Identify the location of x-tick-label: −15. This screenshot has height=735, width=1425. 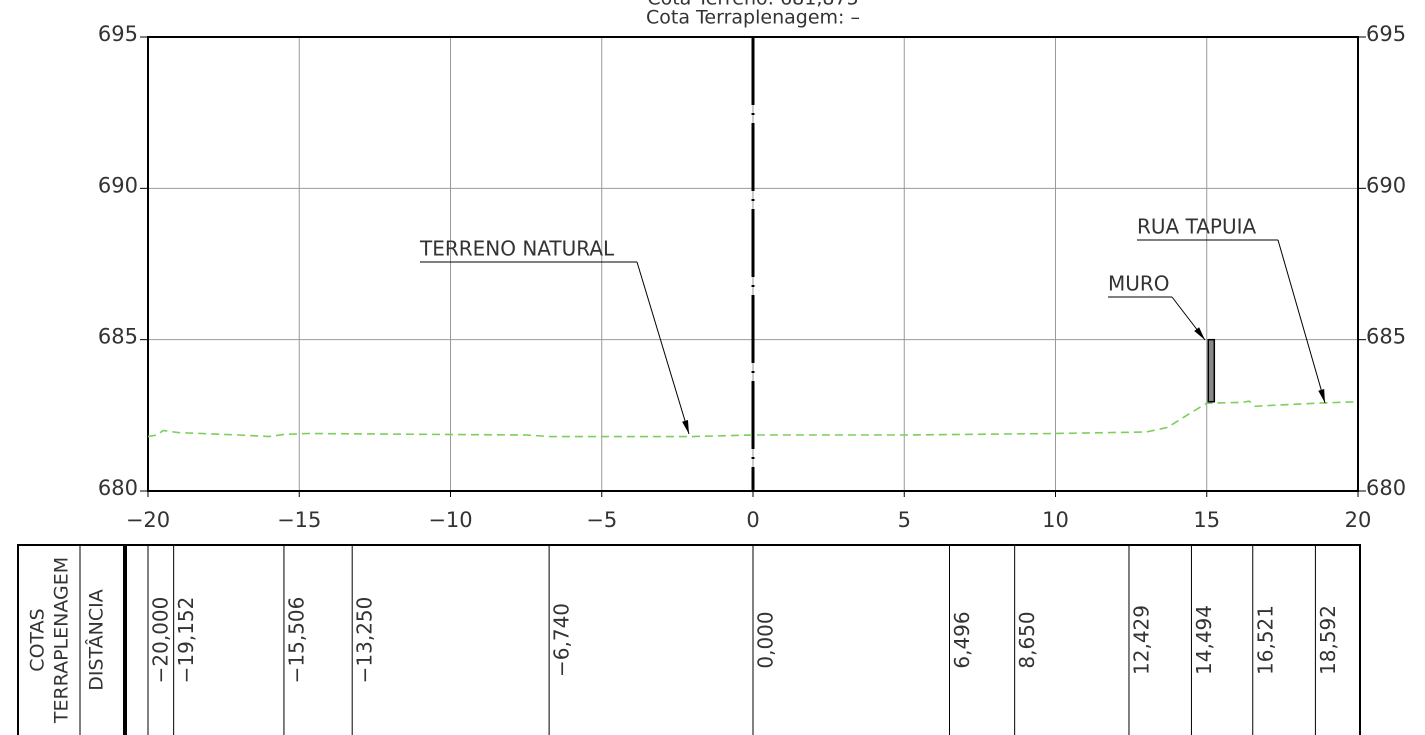
(299, 520).